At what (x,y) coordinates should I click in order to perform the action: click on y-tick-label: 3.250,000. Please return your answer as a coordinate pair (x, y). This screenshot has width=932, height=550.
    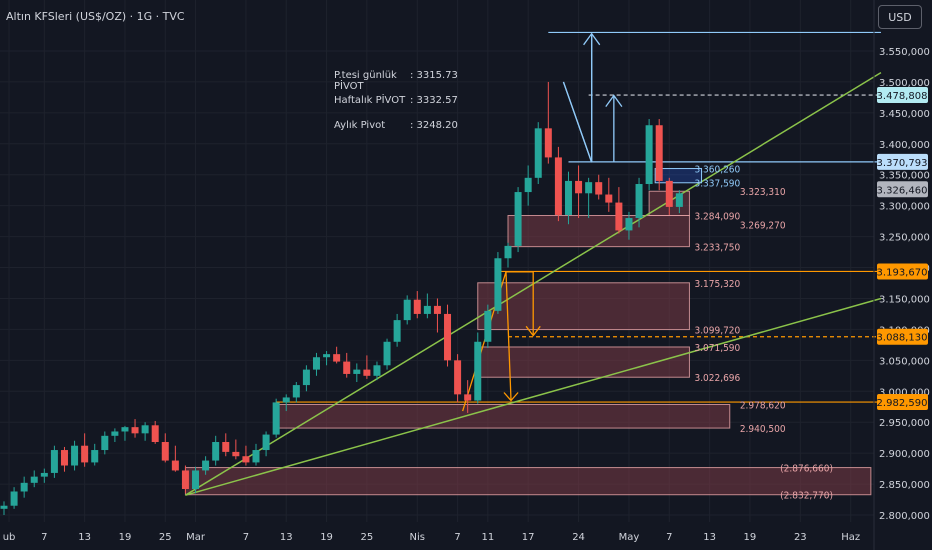
    Looking at the image, I should click on (904, 238).